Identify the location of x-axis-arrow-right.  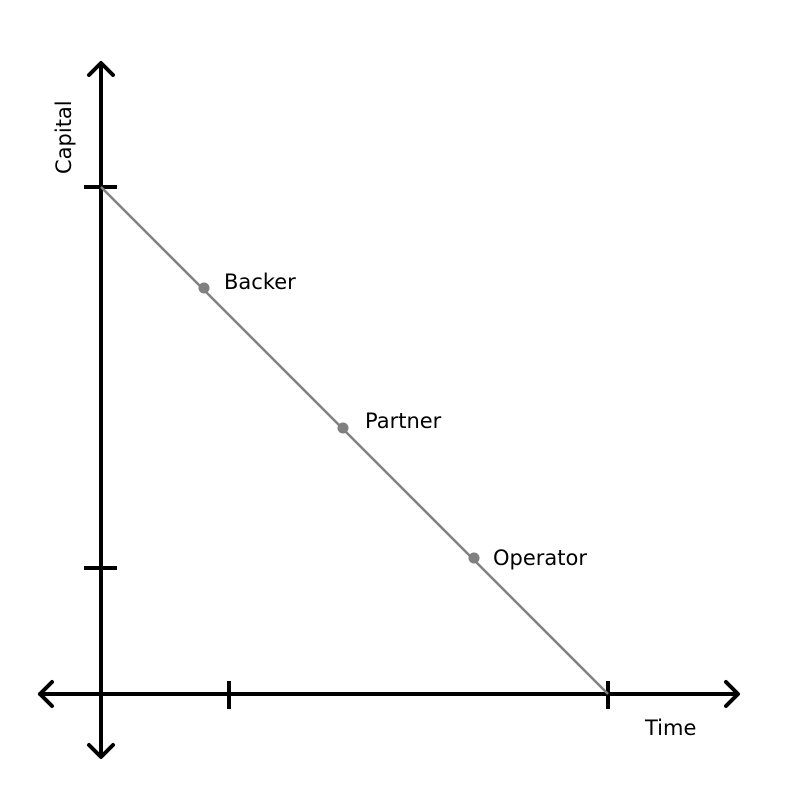
(732, 694).